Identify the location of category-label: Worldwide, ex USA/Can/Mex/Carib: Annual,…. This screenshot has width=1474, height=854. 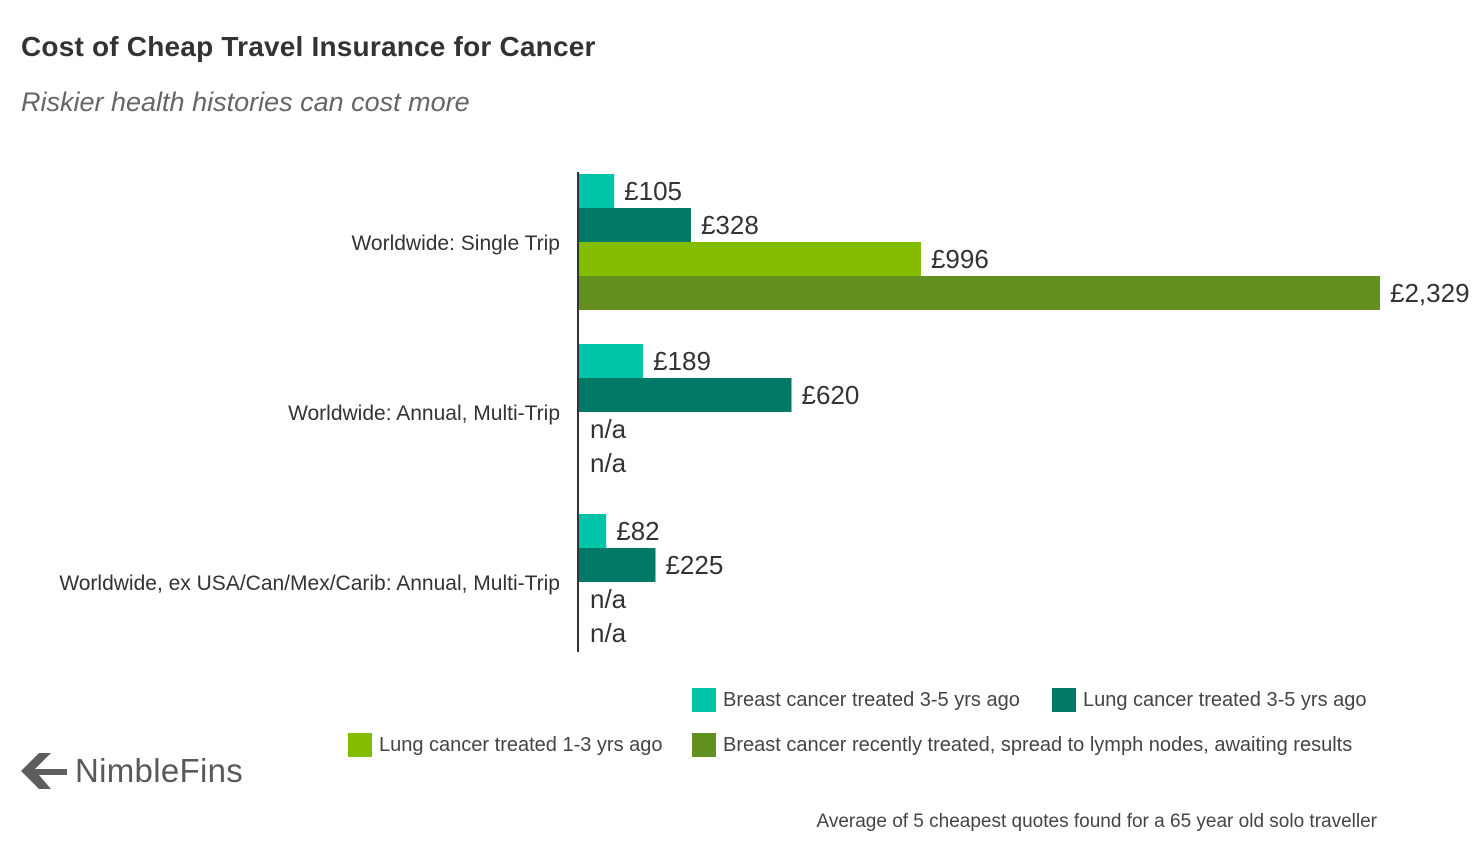
(309, 583).